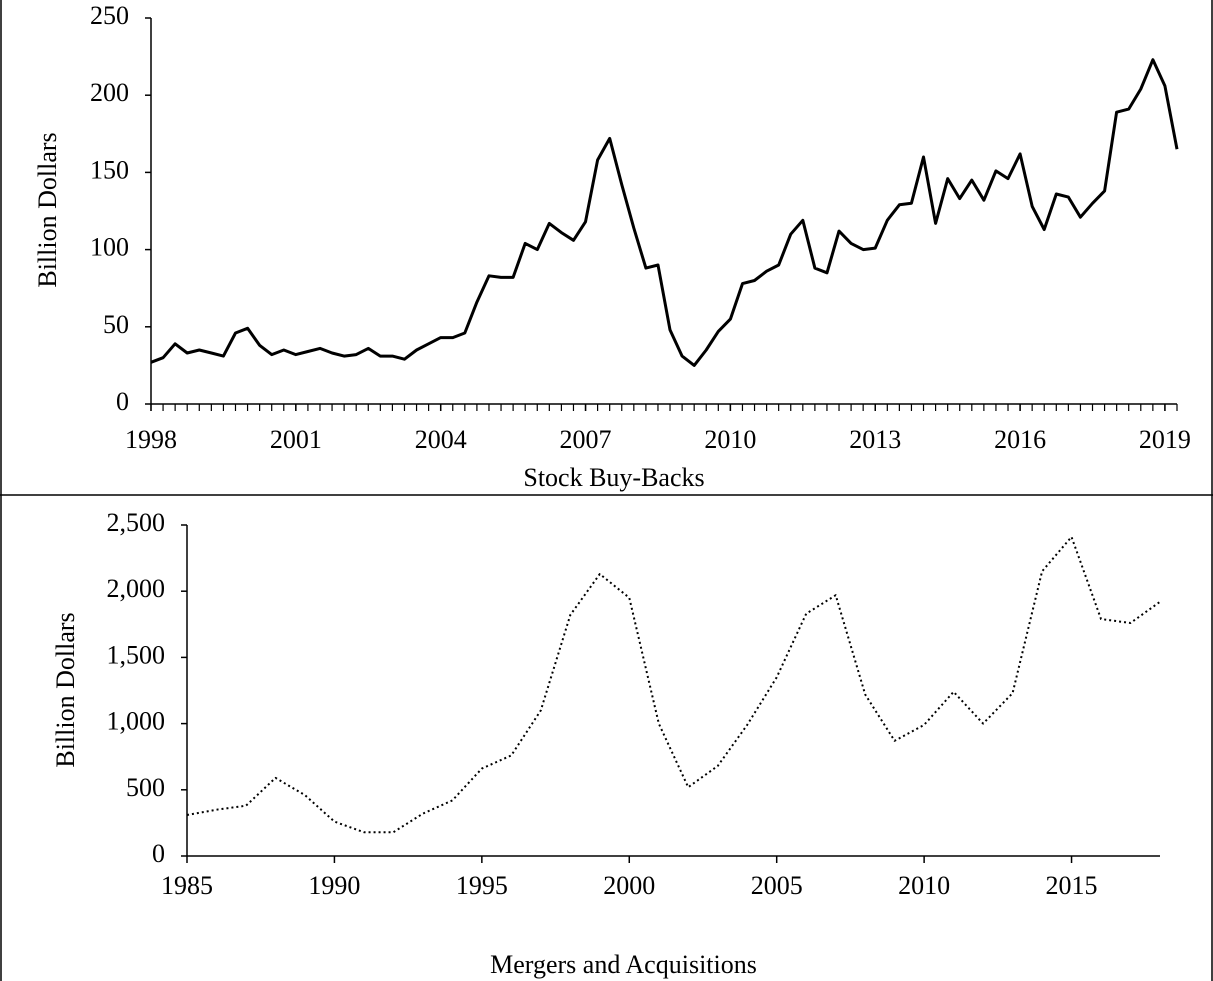 This screenshot has height=981, width=1213. I want to click on x-tick-label: 2013, so click(875, 439).